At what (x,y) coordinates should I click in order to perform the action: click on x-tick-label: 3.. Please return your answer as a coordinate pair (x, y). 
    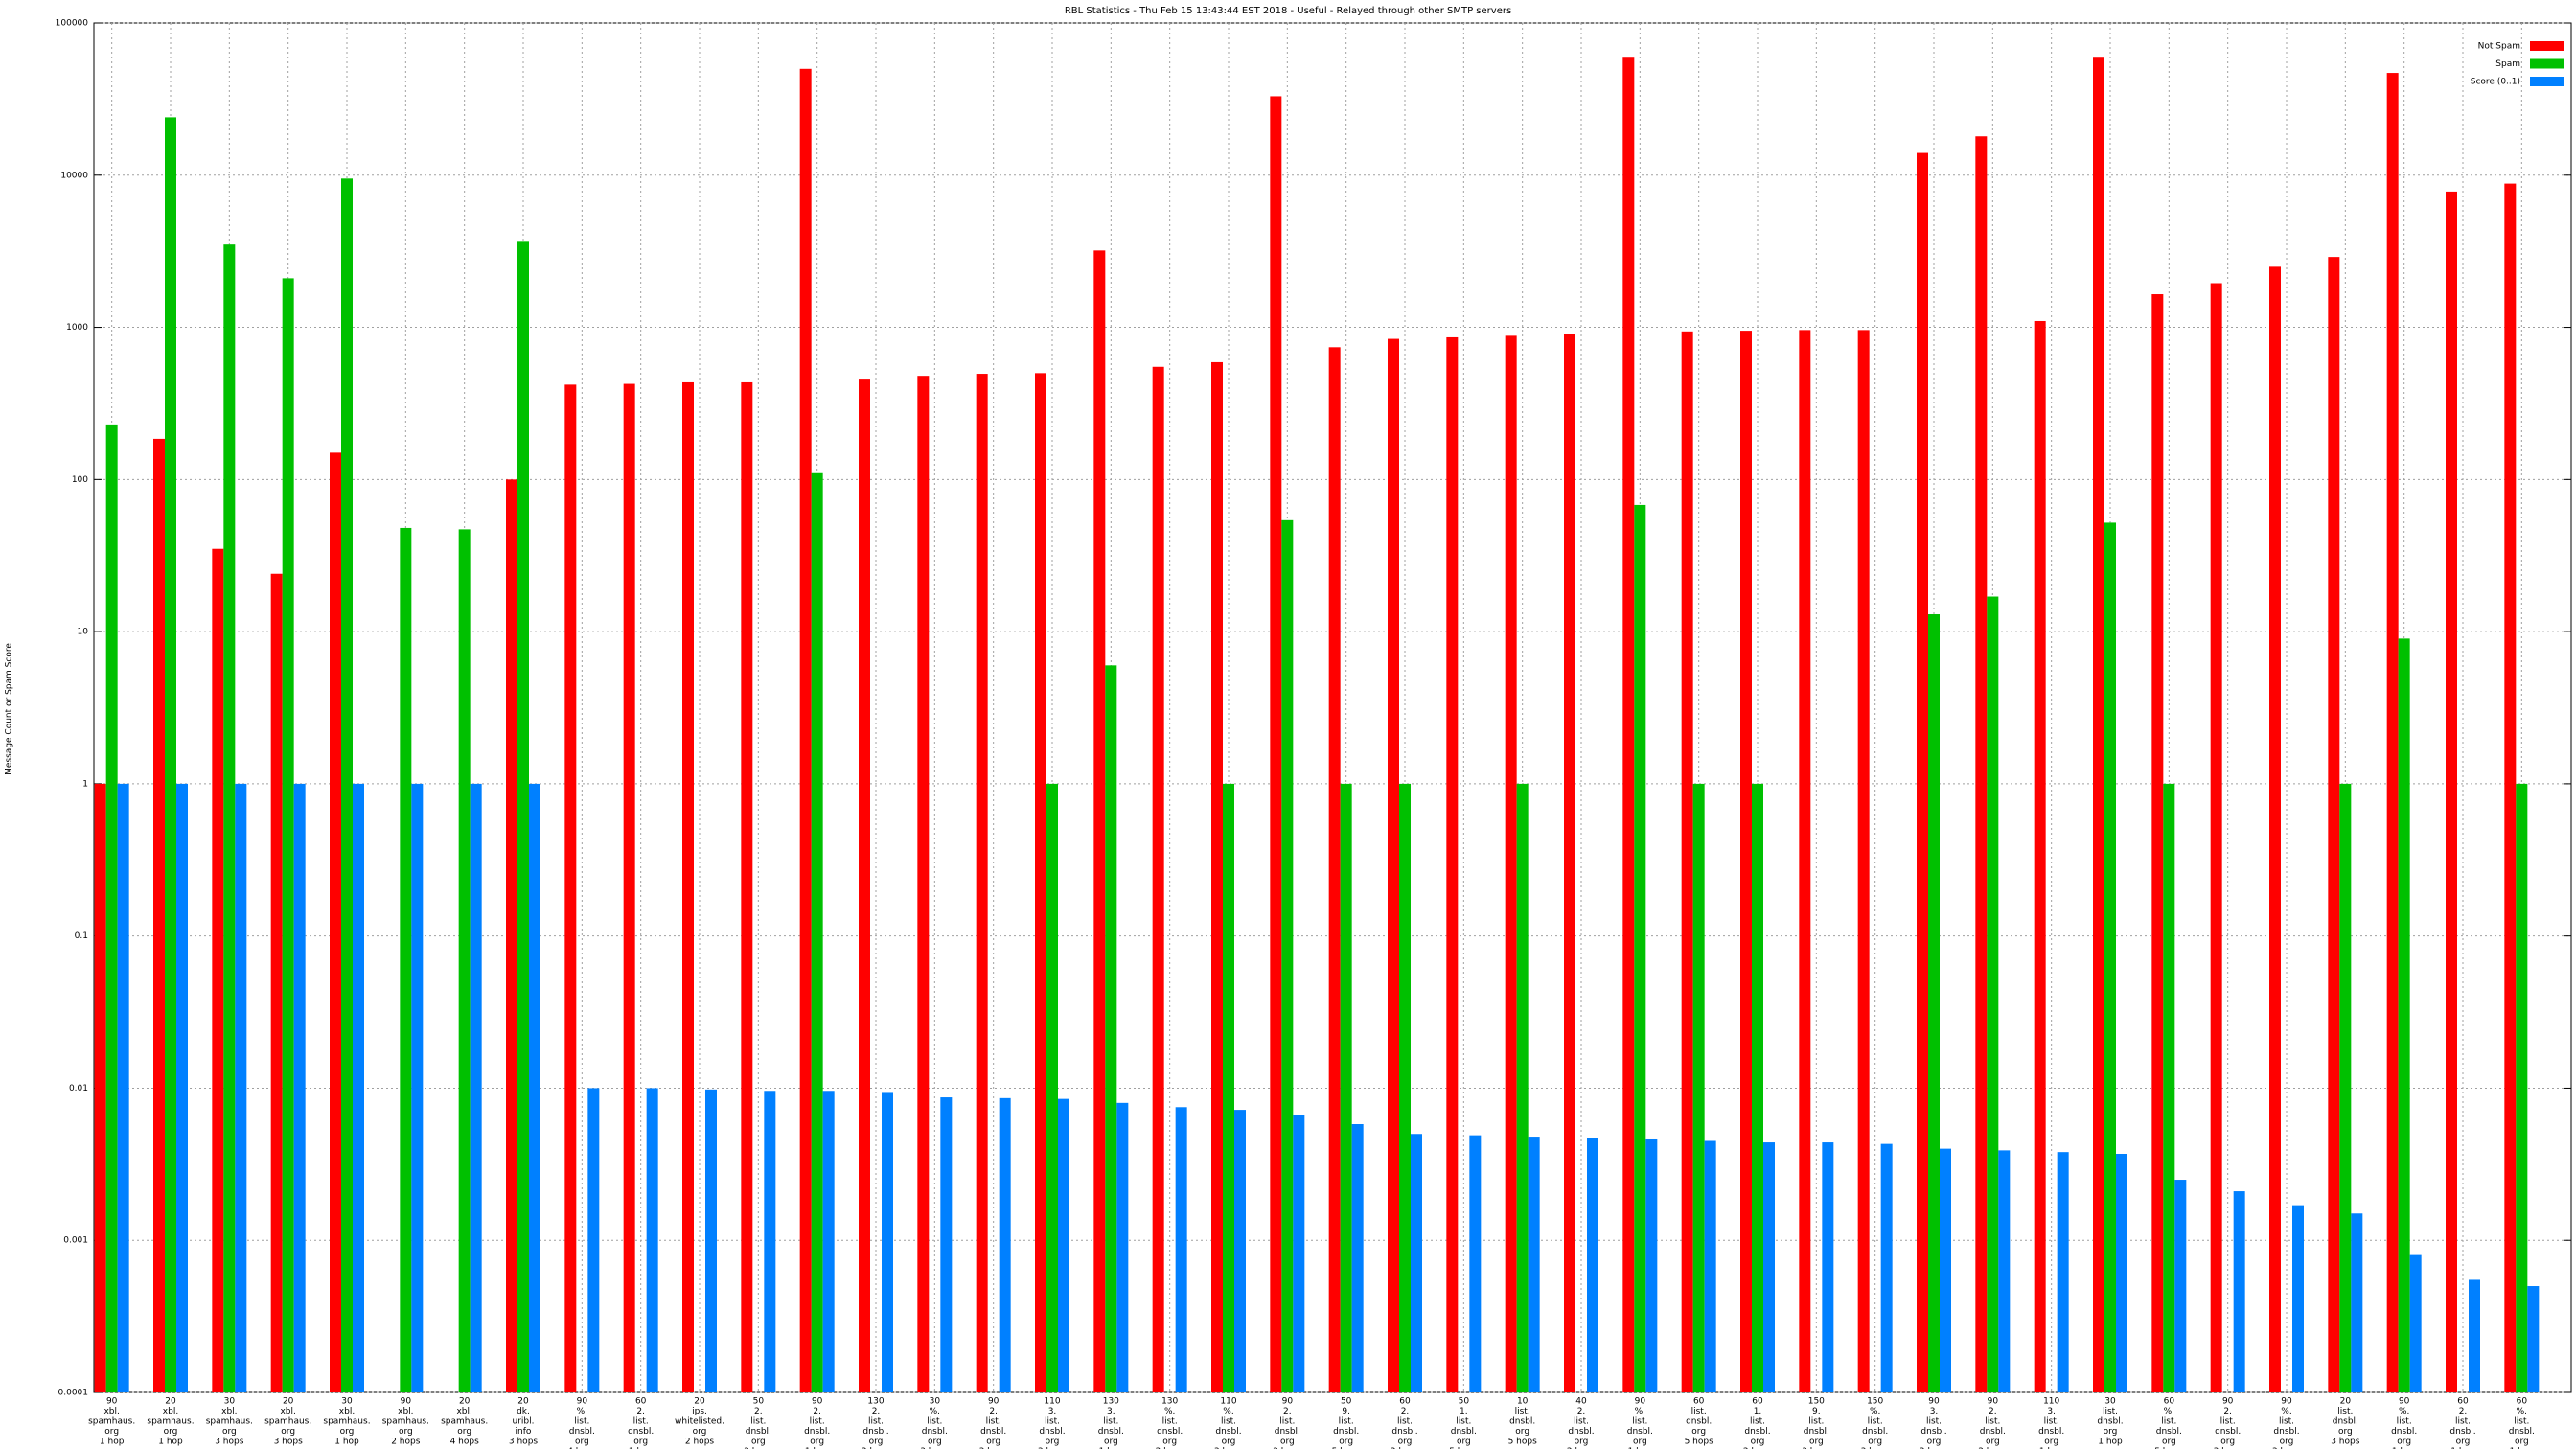
    Looking at the image, I should click on (1052, 1411).